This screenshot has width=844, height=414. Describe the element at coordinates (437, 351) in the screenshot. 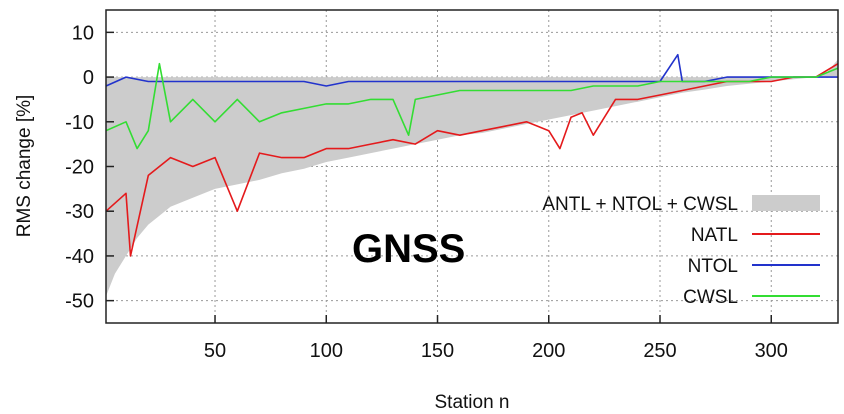

I see `x-tick-label: 150` at that location.